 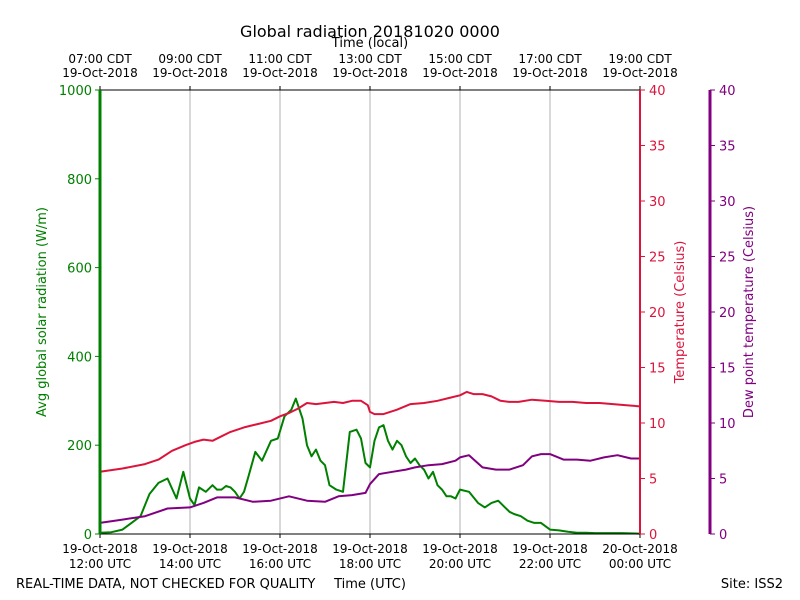 What do you see at coordinates (369, 43) in the screenshot?
I see `top-axis-label: Time (local)` at bounding box center [369, 43].